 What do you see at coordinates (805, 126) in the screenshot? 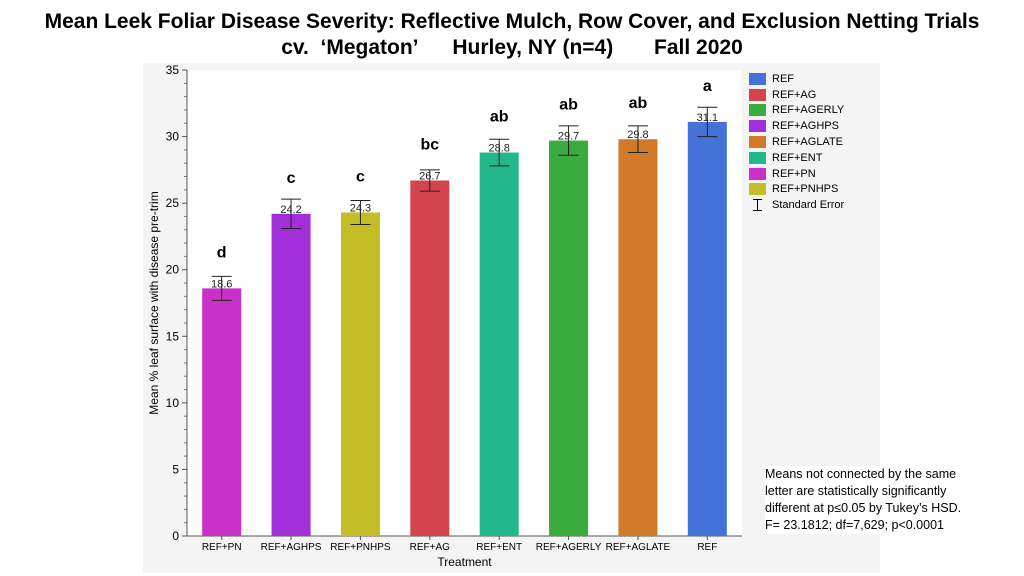
I see `legend-label: REF+AGHPS` at bounding box center [805, 126].